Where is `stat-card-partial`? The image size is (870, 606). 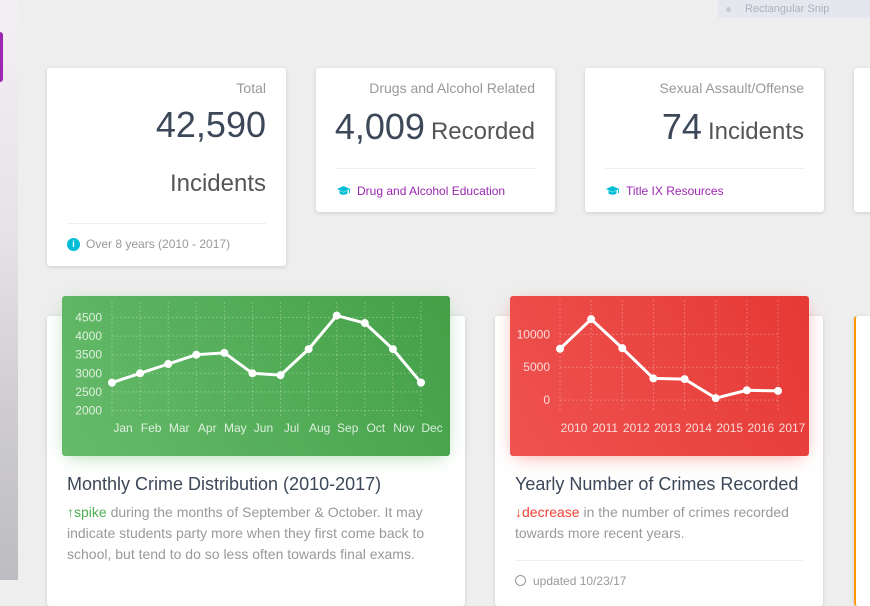
stat-card-partial is located at coordinates (862, 140).